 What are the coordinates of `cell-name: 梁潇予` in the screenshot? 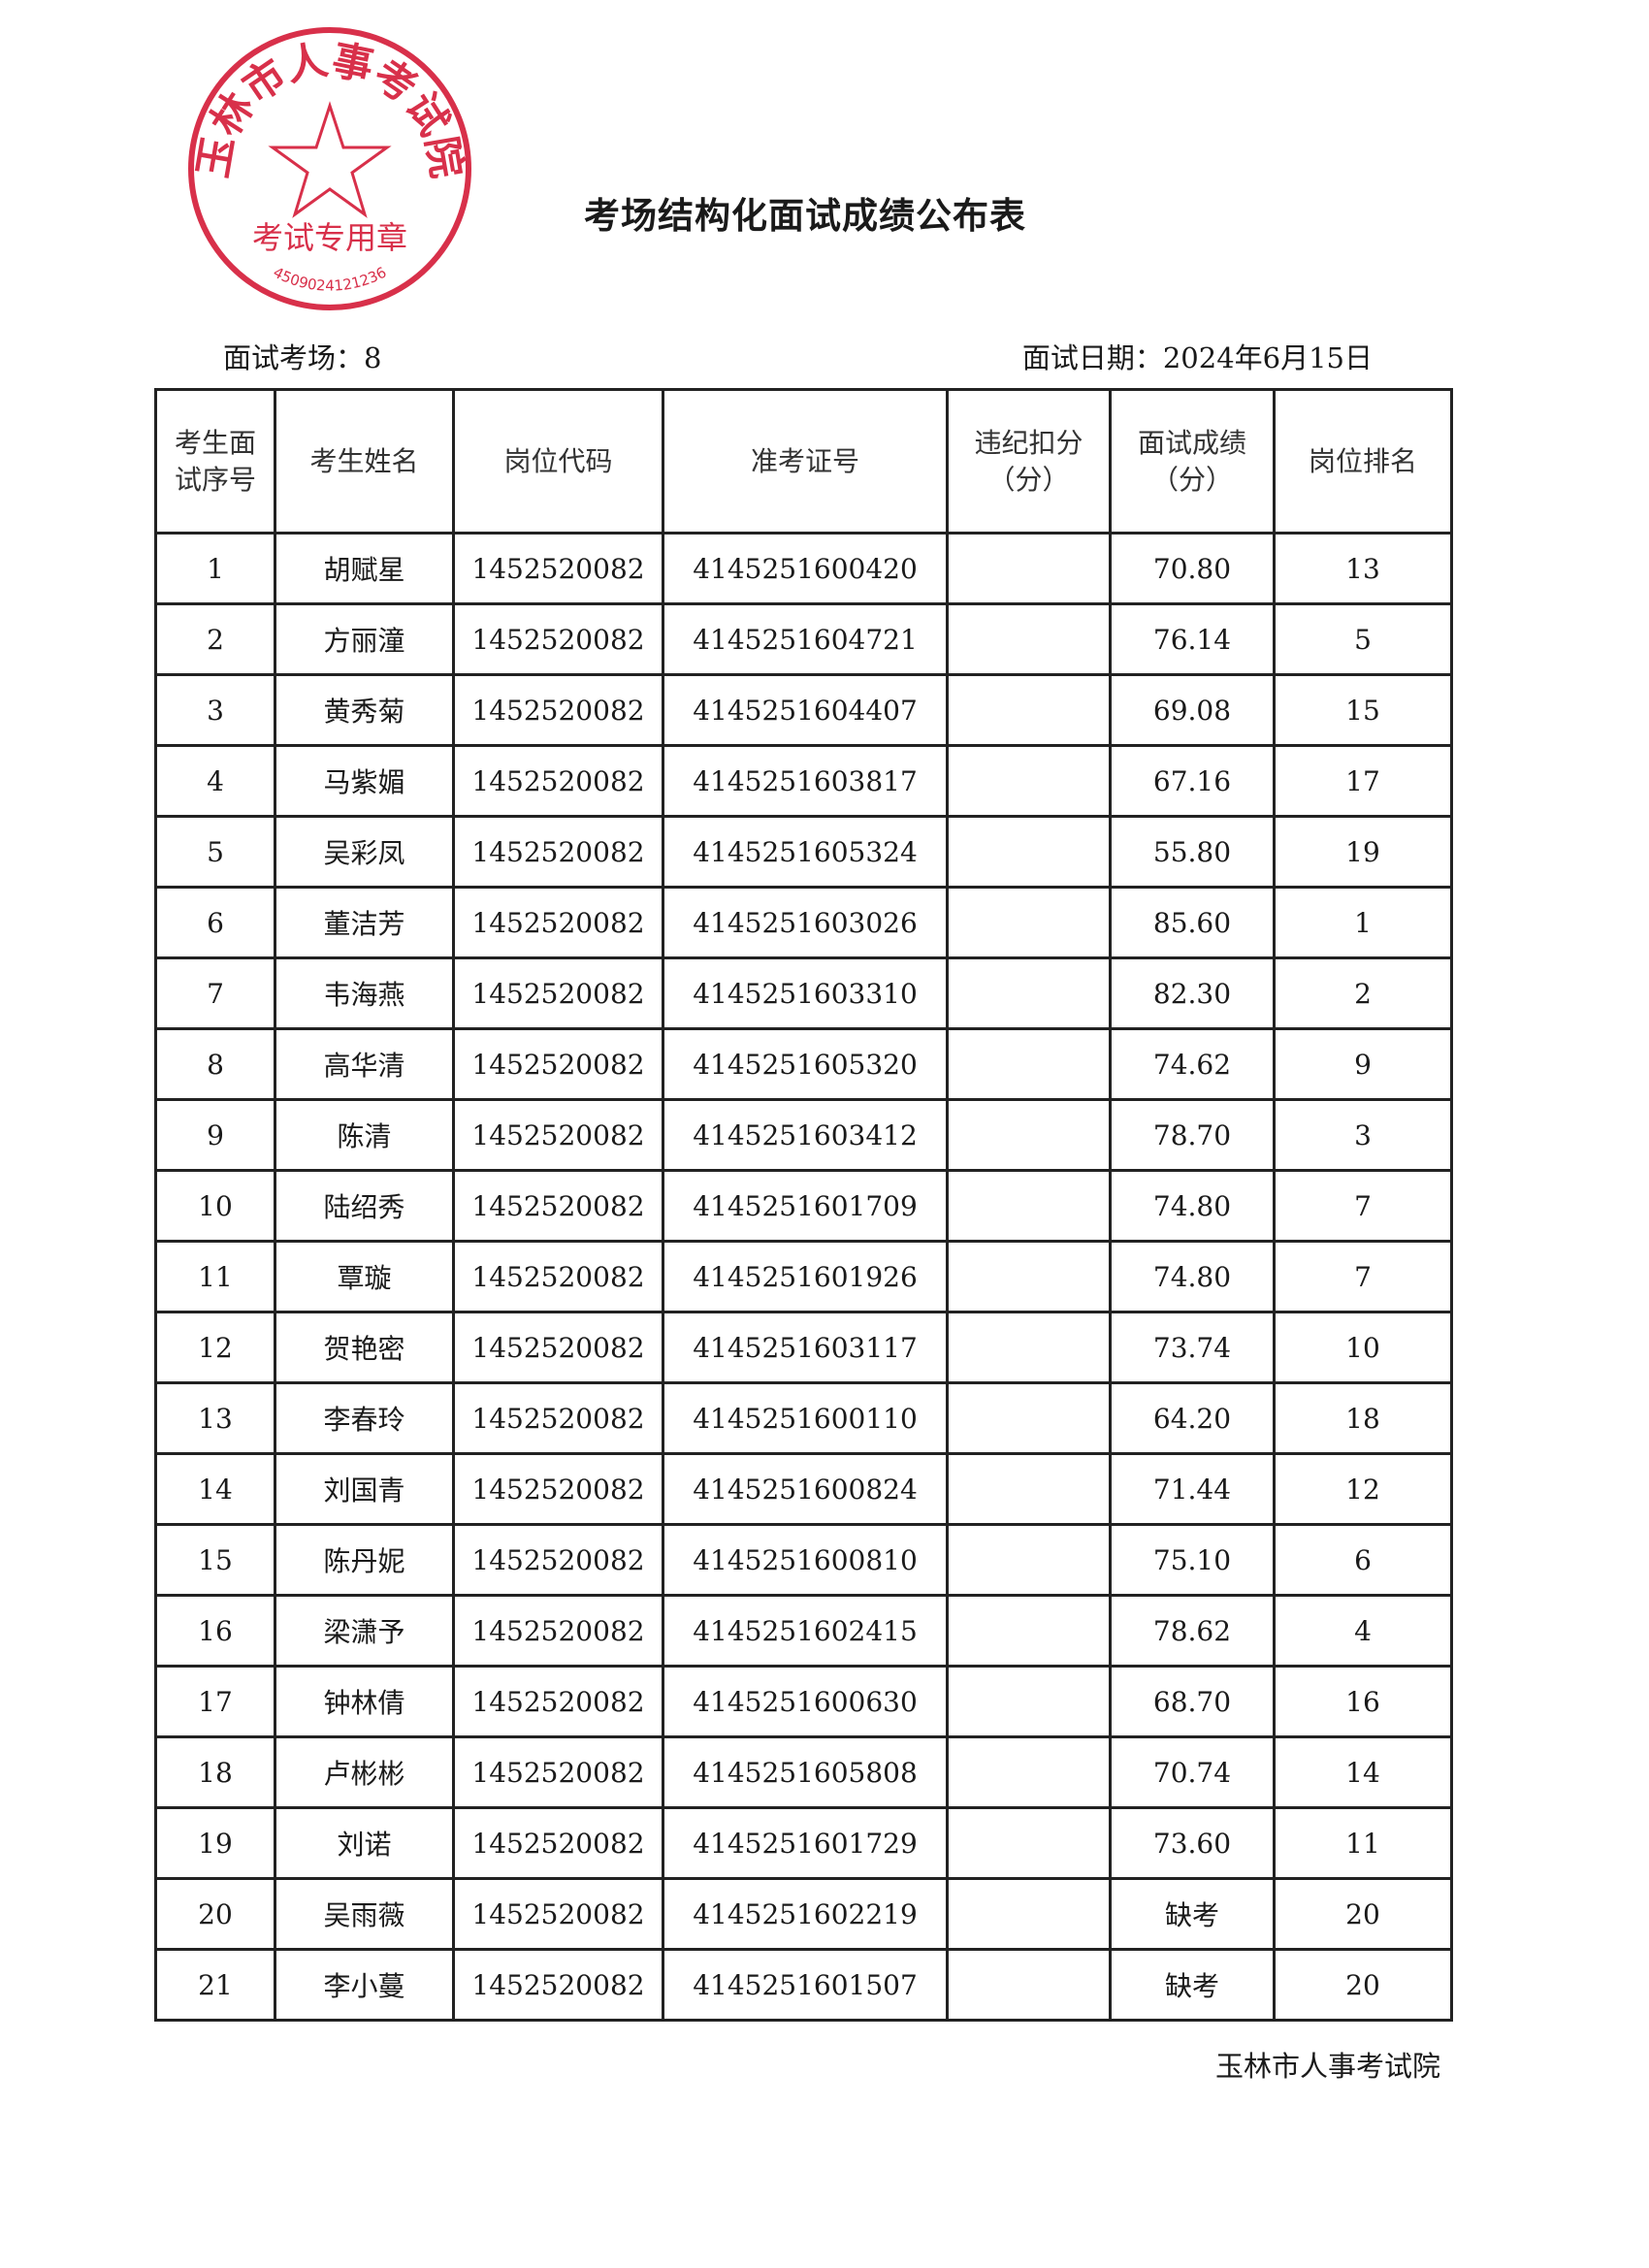 It's located at (364, 1631).